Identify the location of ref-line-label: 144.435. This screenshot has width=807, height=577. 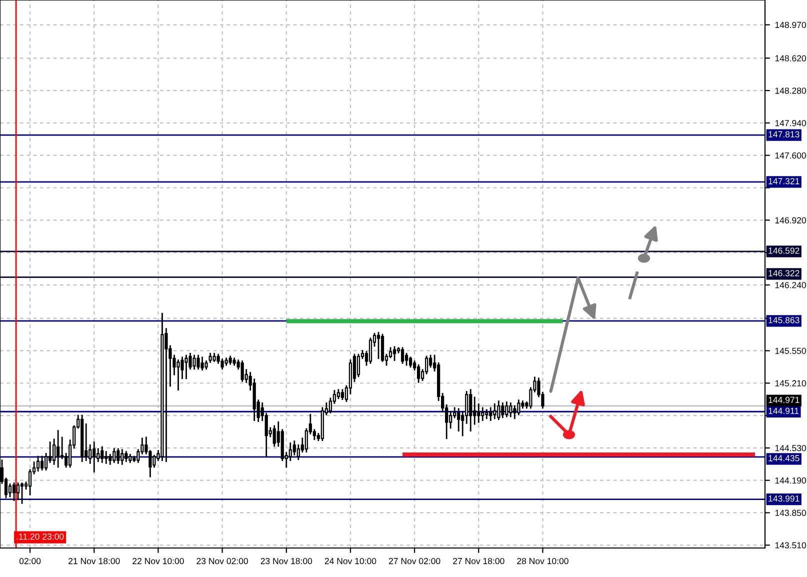
(784, 458).